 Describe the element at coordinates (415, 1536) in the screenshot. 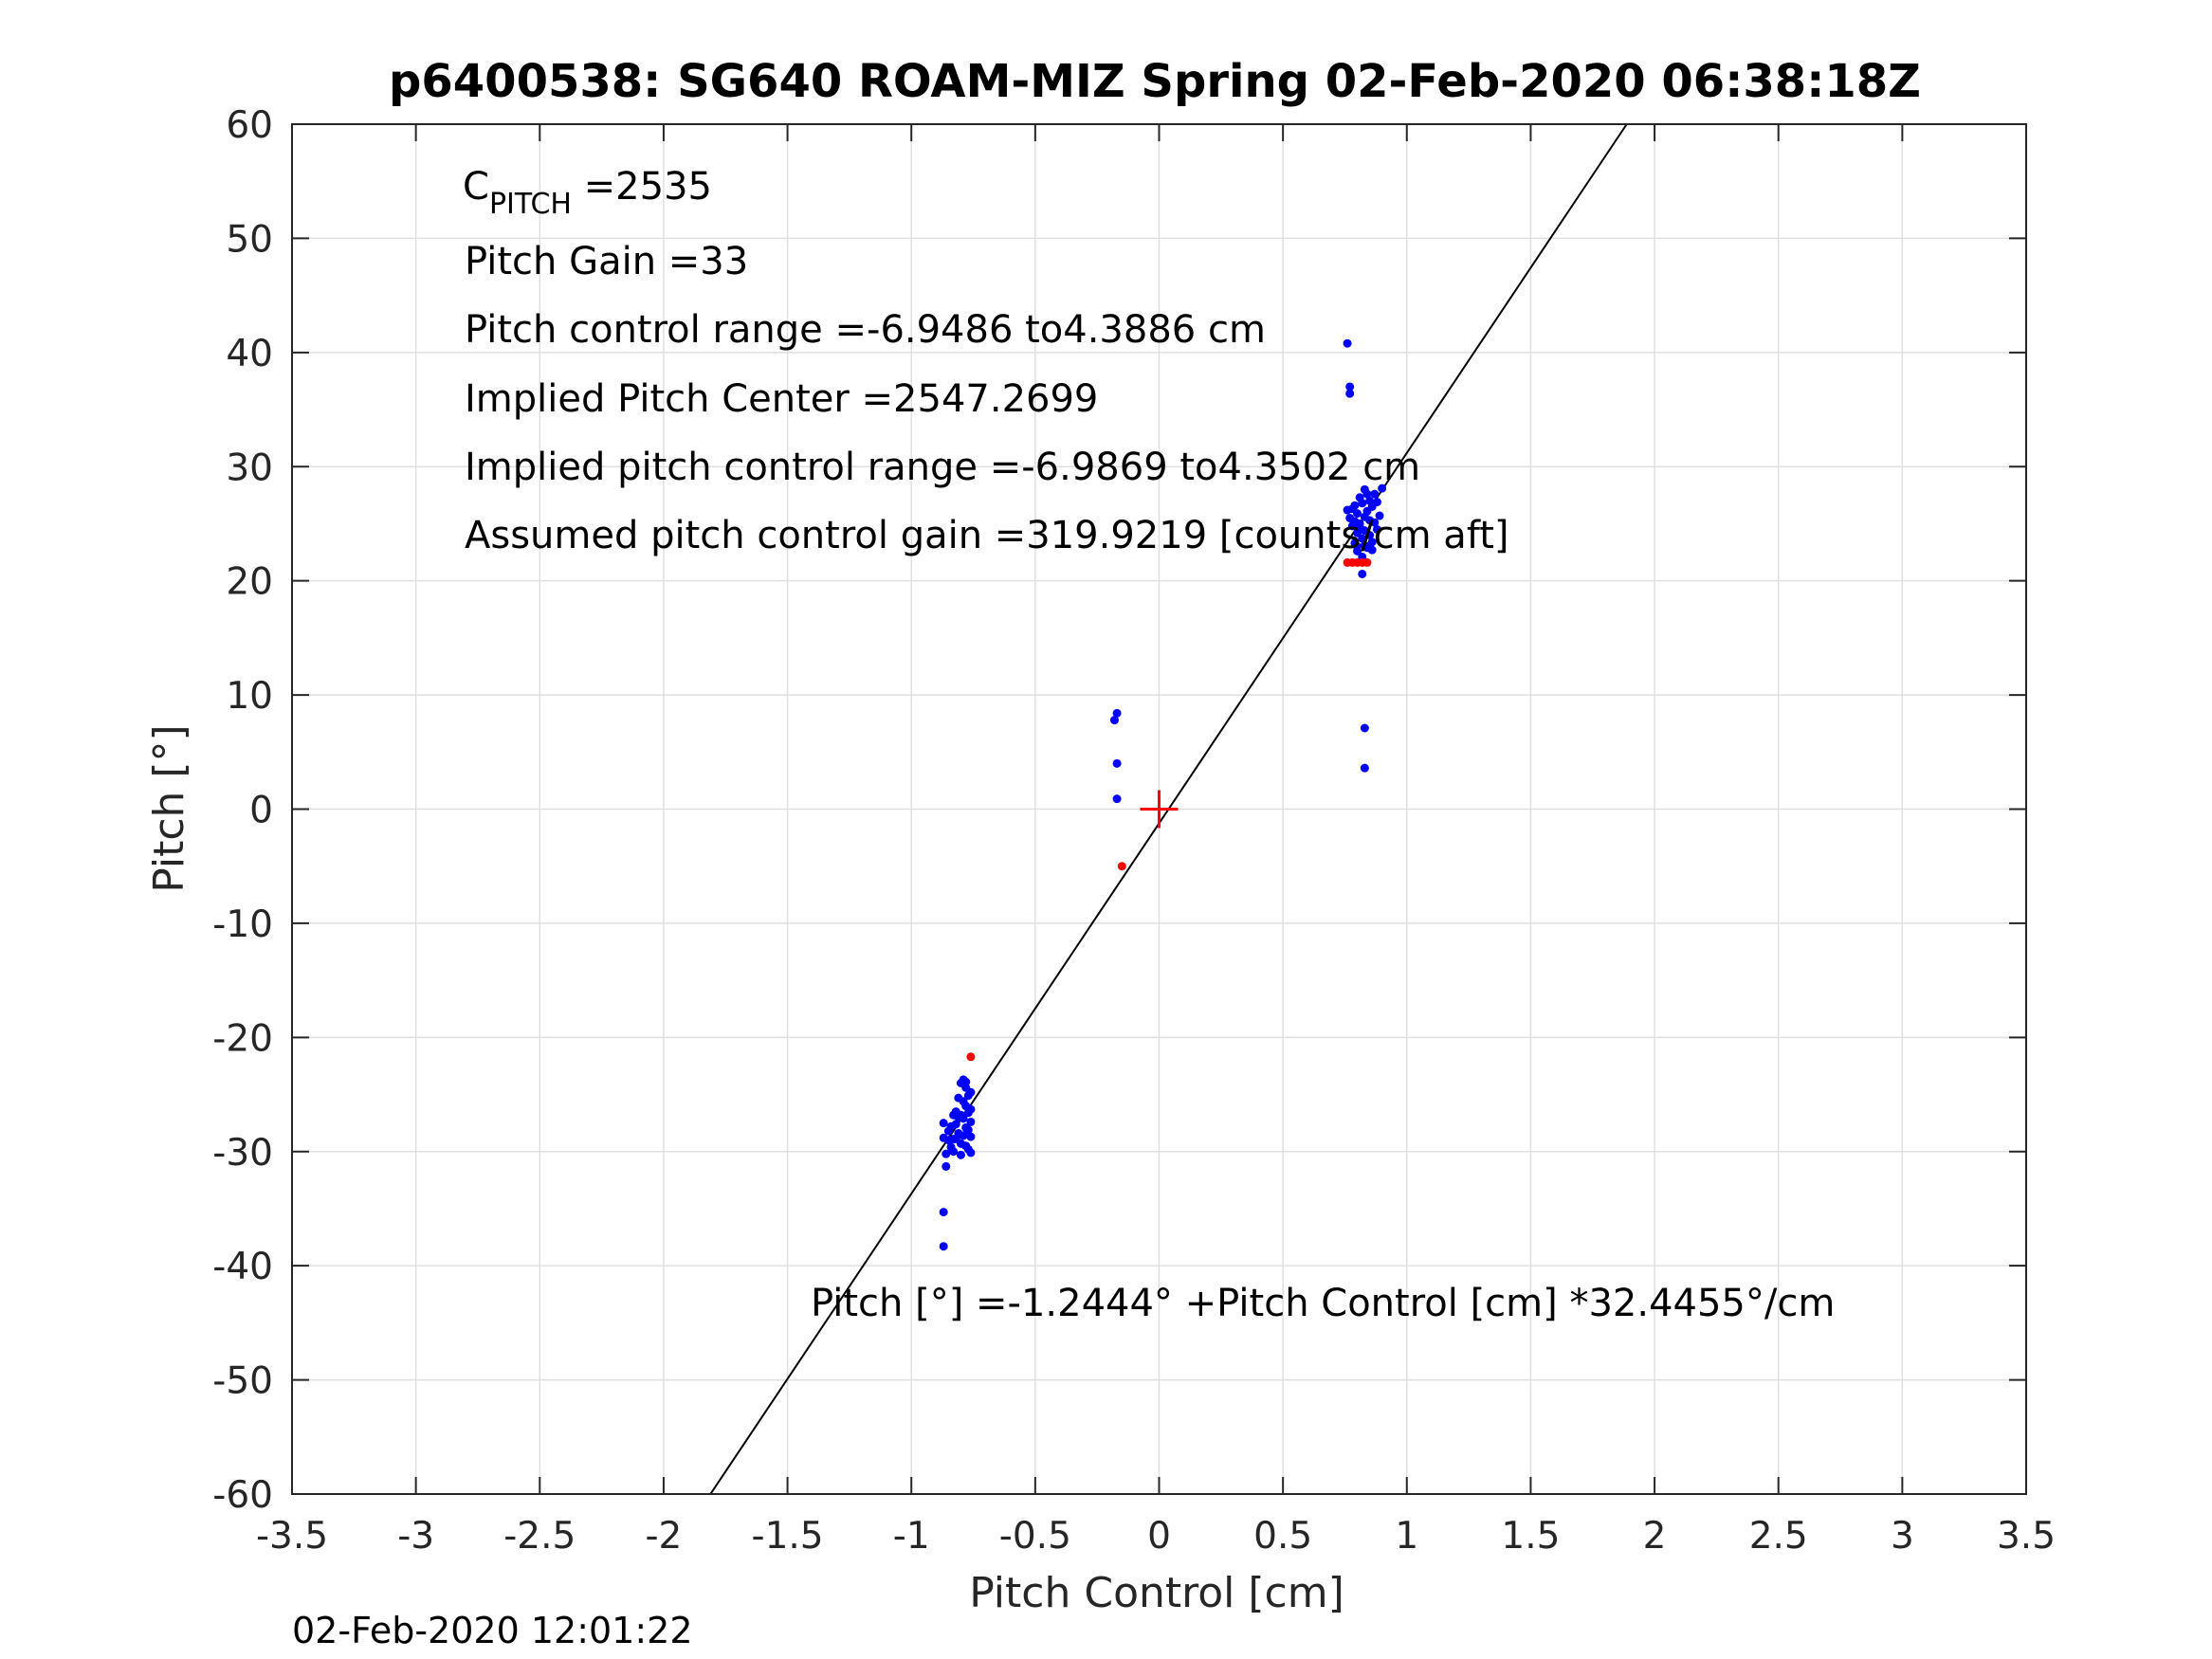

I see `x-tick-label: -3` at that location.